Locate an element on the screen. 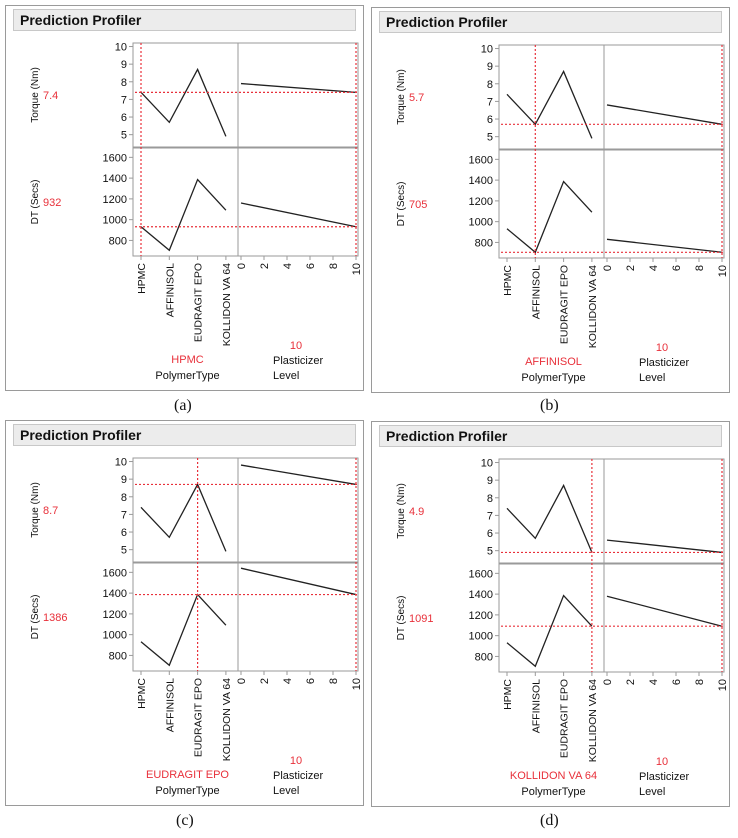 The height and width of the screenshot is (838, 738). polymer-current-value: AFFINISOL is located at coordinates (553, 362).